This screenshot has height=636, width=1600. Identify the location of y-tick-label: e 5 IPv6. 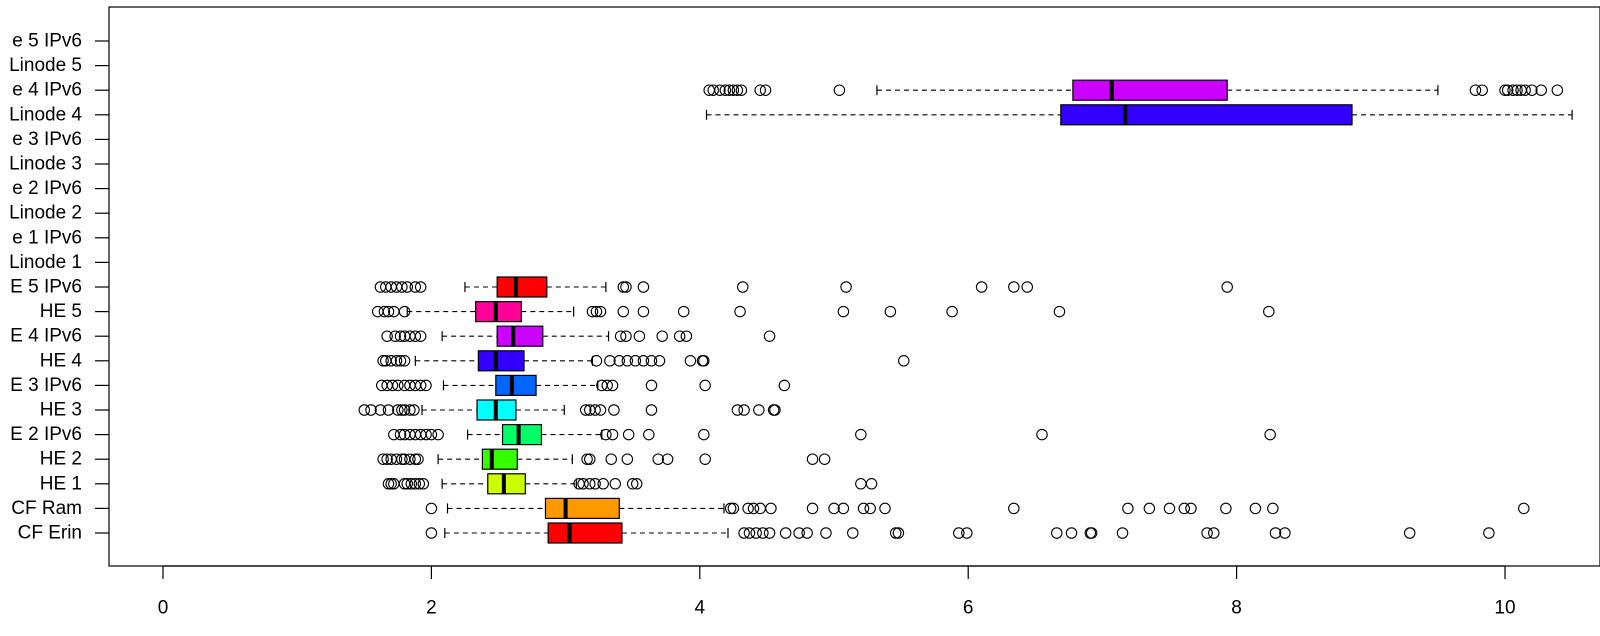
(47, 41).